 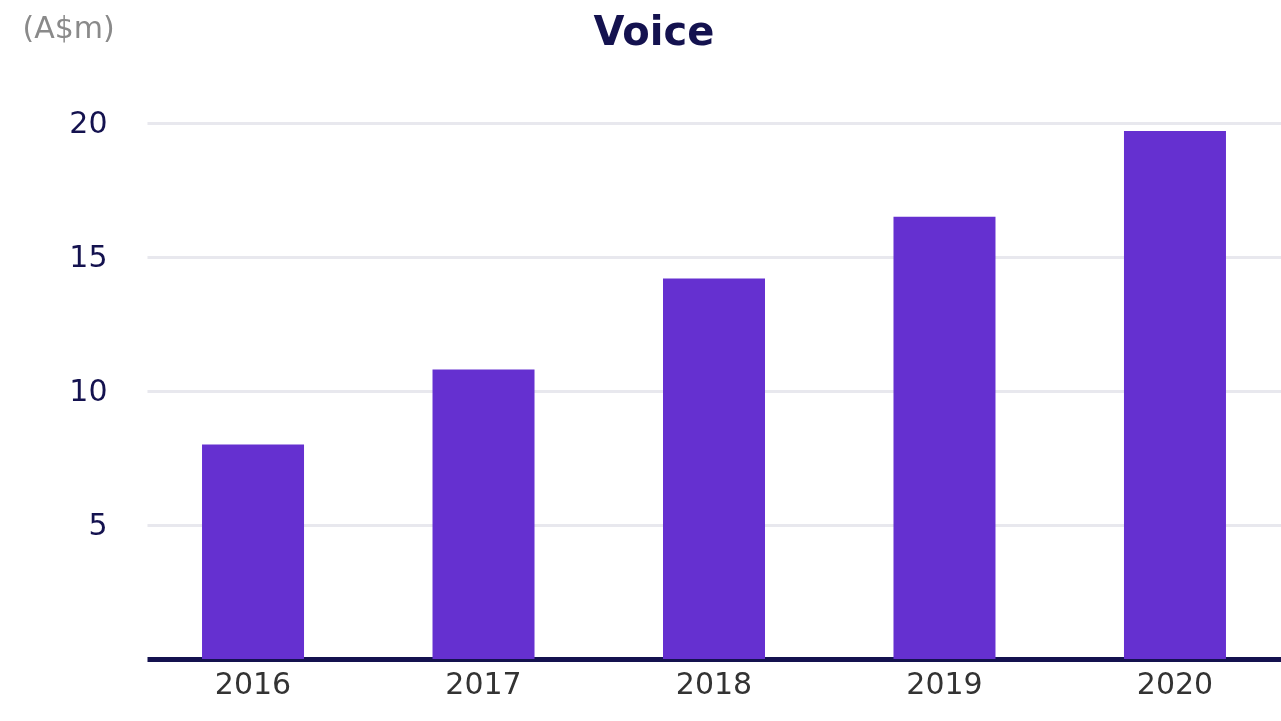 I want to click on y-axis-title: (A$m), so click(x=68, y=27).